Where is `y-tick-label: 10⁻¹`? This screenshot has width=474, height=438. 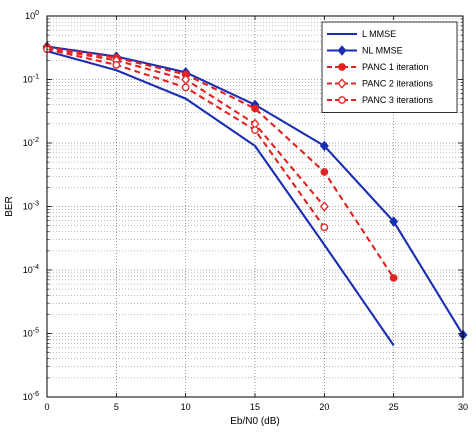
y-tick-label: 10⁻¹ is located at coordinates (31, 79).